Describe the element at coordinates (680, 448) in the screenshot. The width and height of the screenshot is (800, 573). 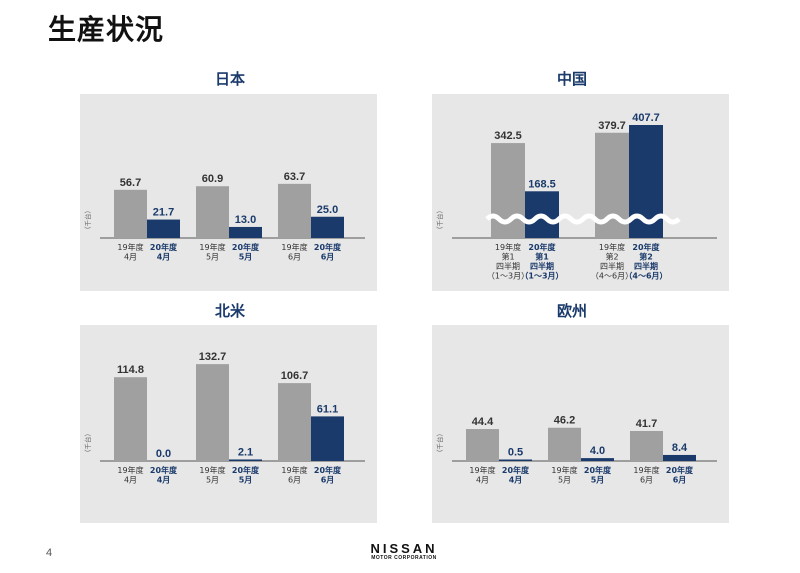
I see `bar-value-label: 8.4` at that location.